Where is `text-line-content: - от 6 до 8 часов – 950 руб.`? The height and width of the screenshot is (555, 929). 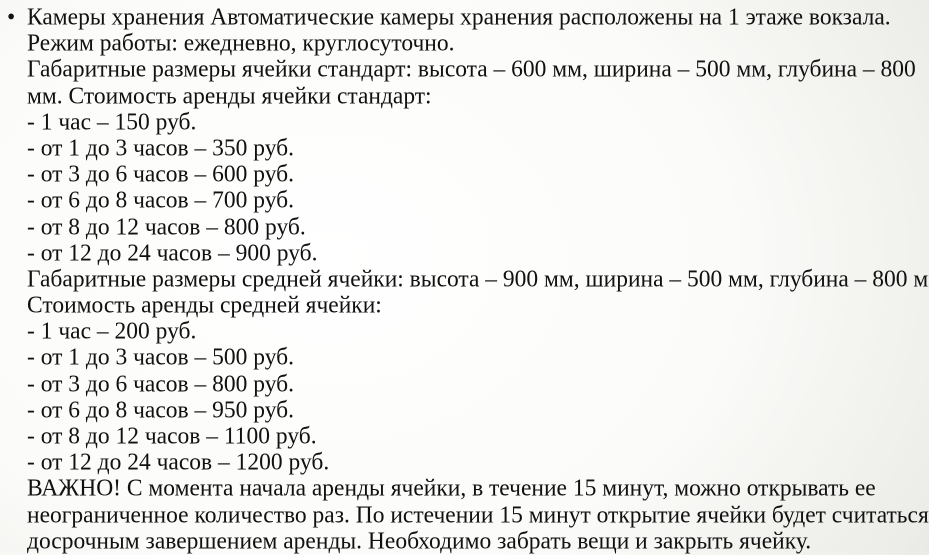
text-line-content: - от 6 до 8 часов – 950 руб. is located at coordinates (160, 410).